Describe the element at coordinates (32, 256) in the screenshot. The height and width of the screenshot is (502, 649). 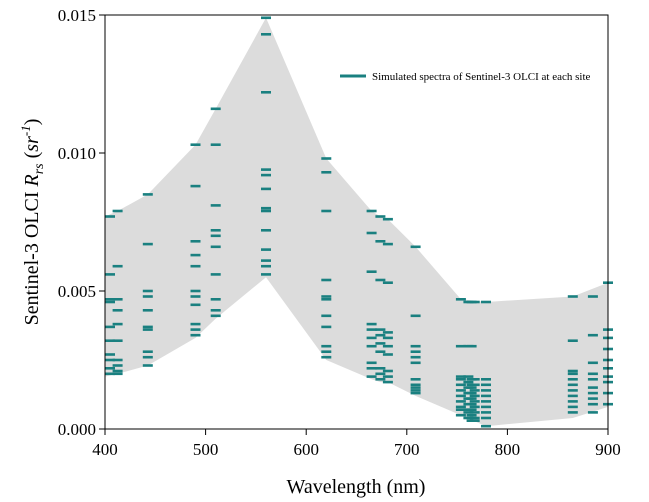
I see `y-axis-title-prefix: Sentinel-3 OLCI` at that location.